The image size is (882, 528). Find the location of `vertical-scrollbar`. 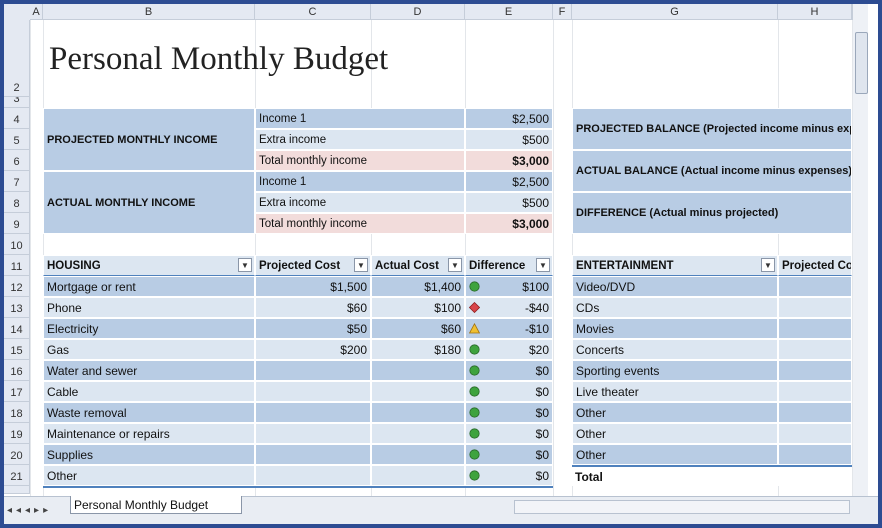

vertical-scrollbar is located at coordinates (860, 250).